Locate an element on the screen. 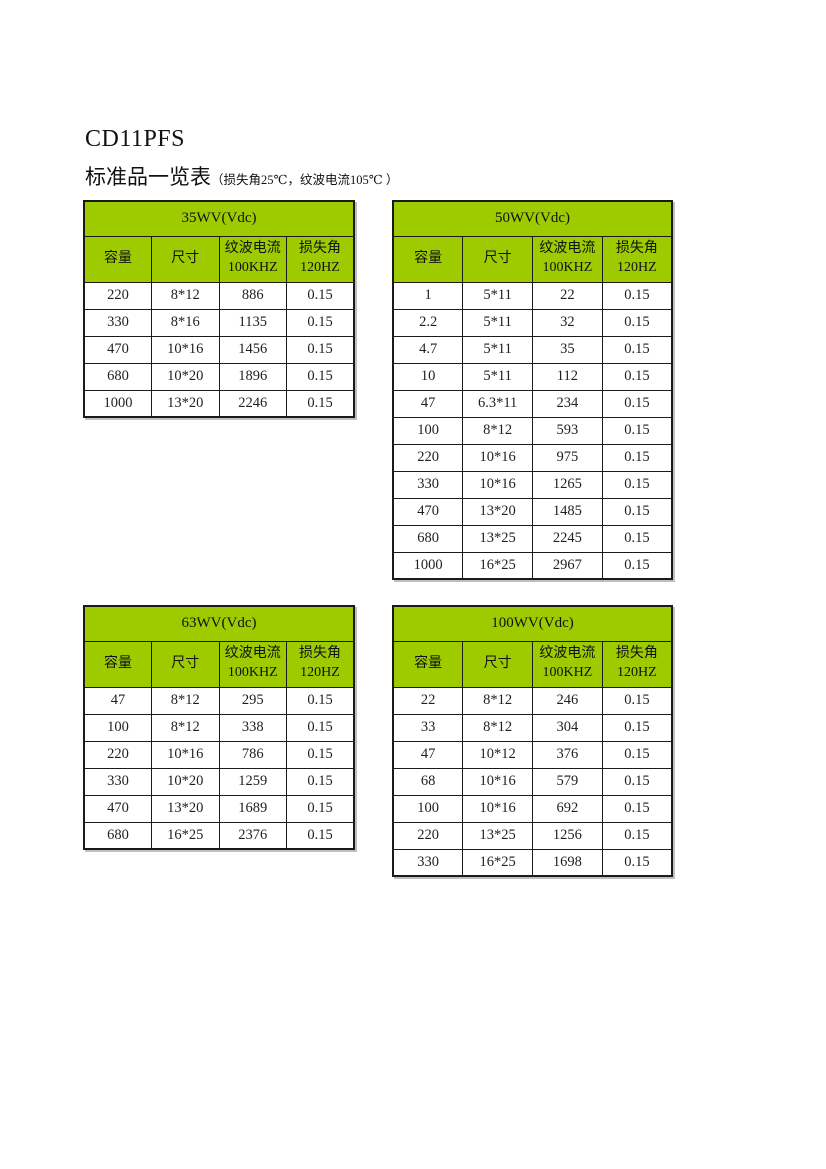  section-heading: 标准品一览表（损失角25℃，纹波电流105℃ ） is located at coordinates (241, 176).